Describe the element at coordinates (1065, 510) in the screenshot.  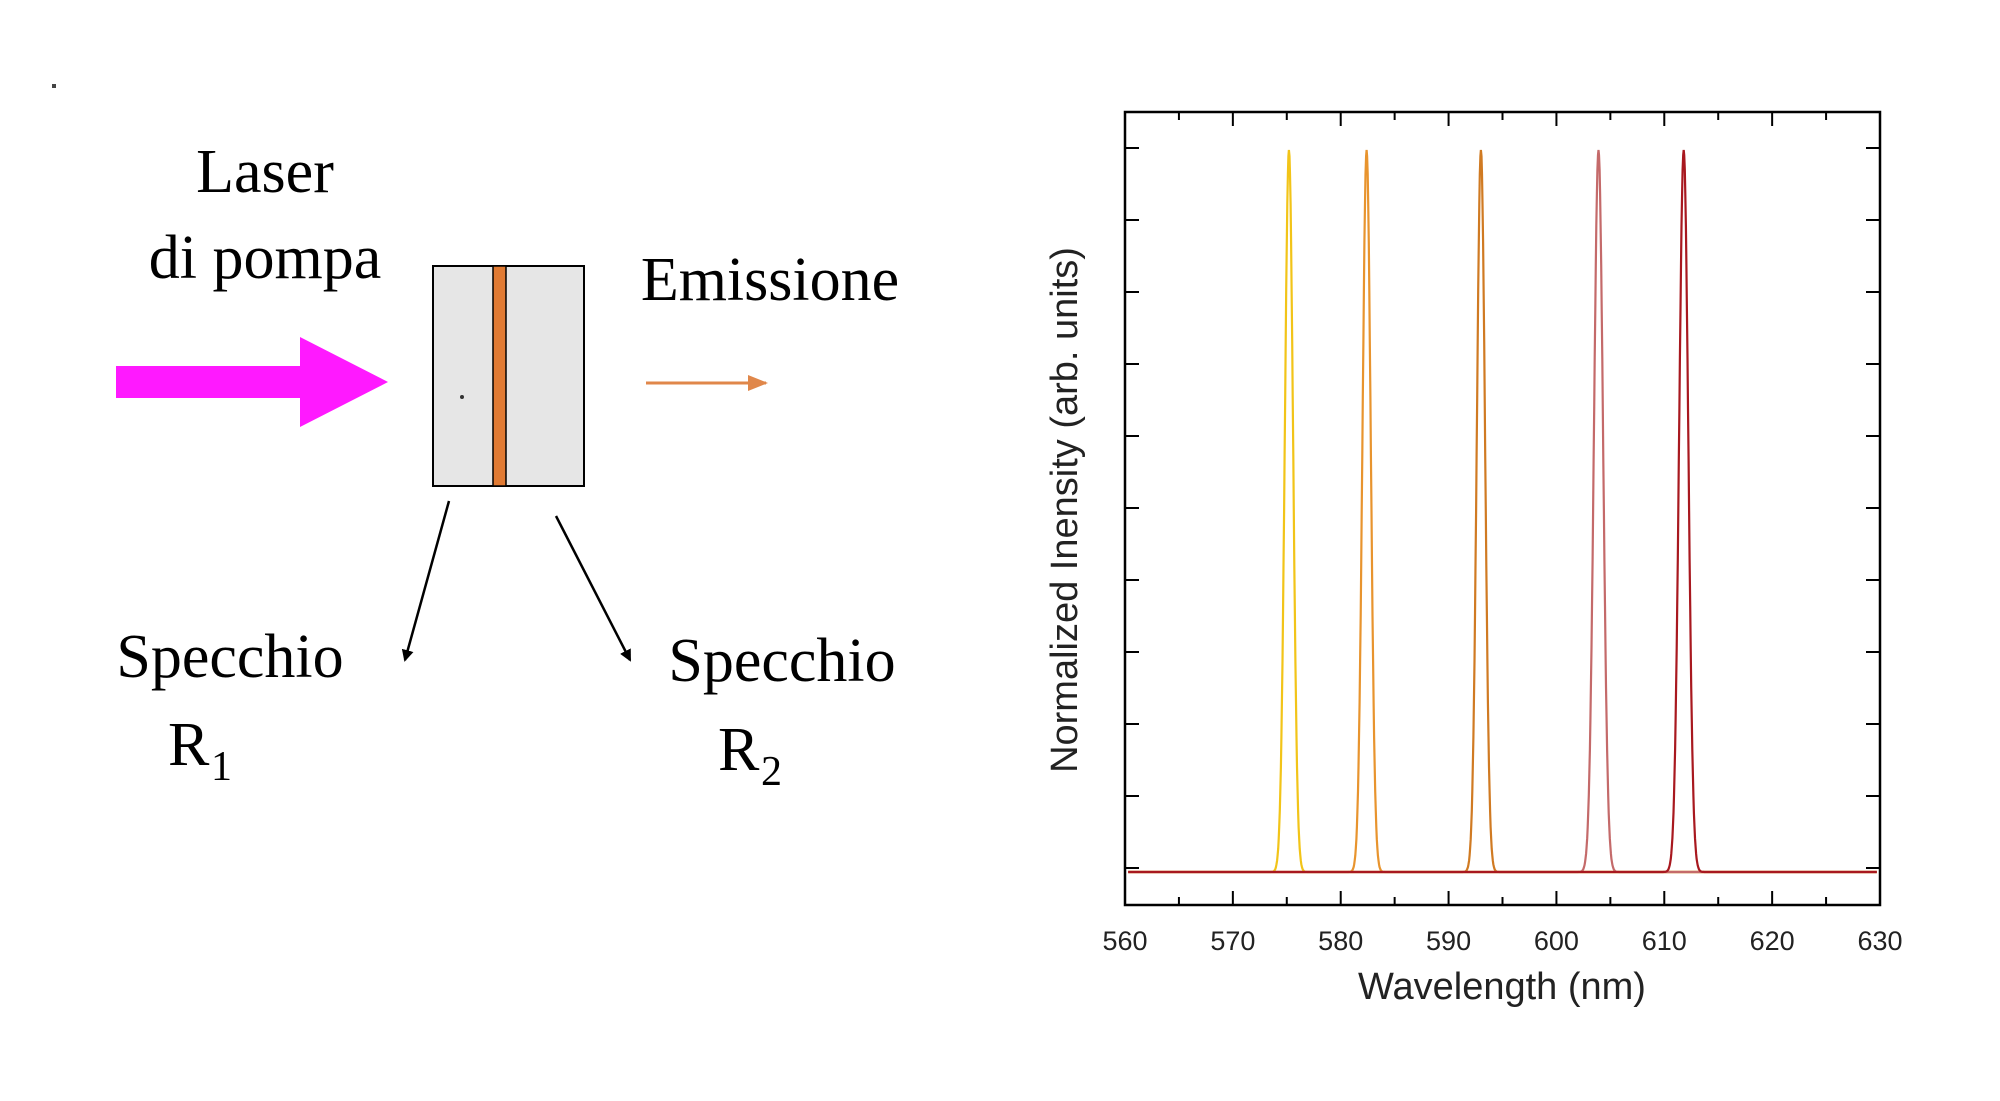
I see `y-axis-title: Normalized Inensity (arb. units)` at that location.